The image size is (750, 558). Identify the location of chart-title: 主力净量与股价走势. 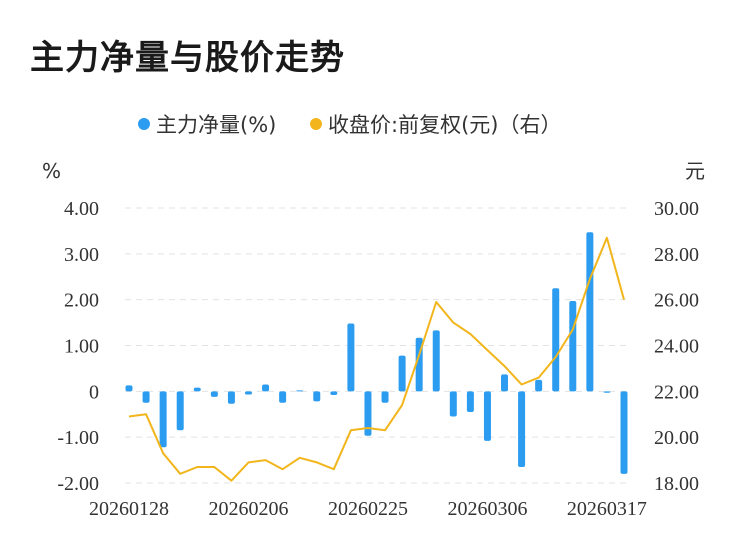
(187, 58).